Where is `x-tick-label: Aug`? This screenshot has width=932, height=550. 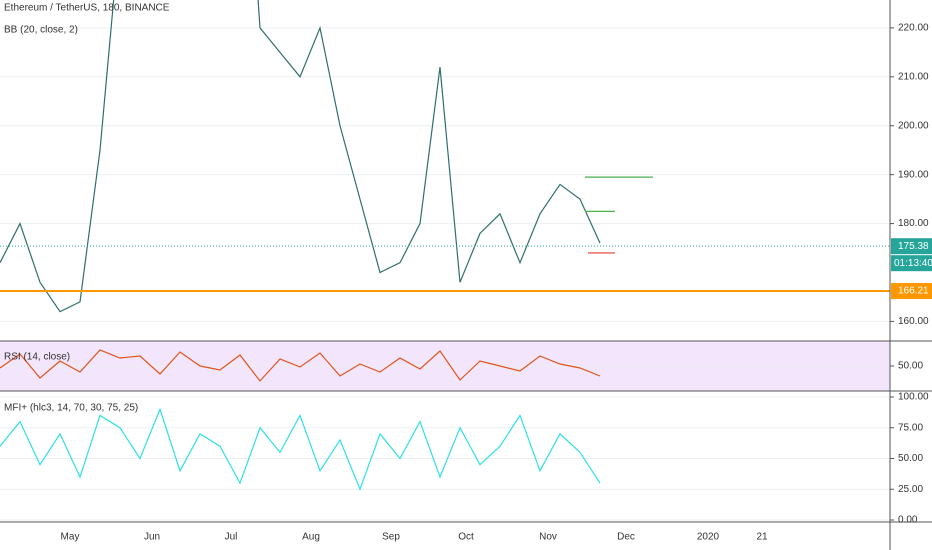 x-tick-label: Aug is located at coordinates (311, 537).